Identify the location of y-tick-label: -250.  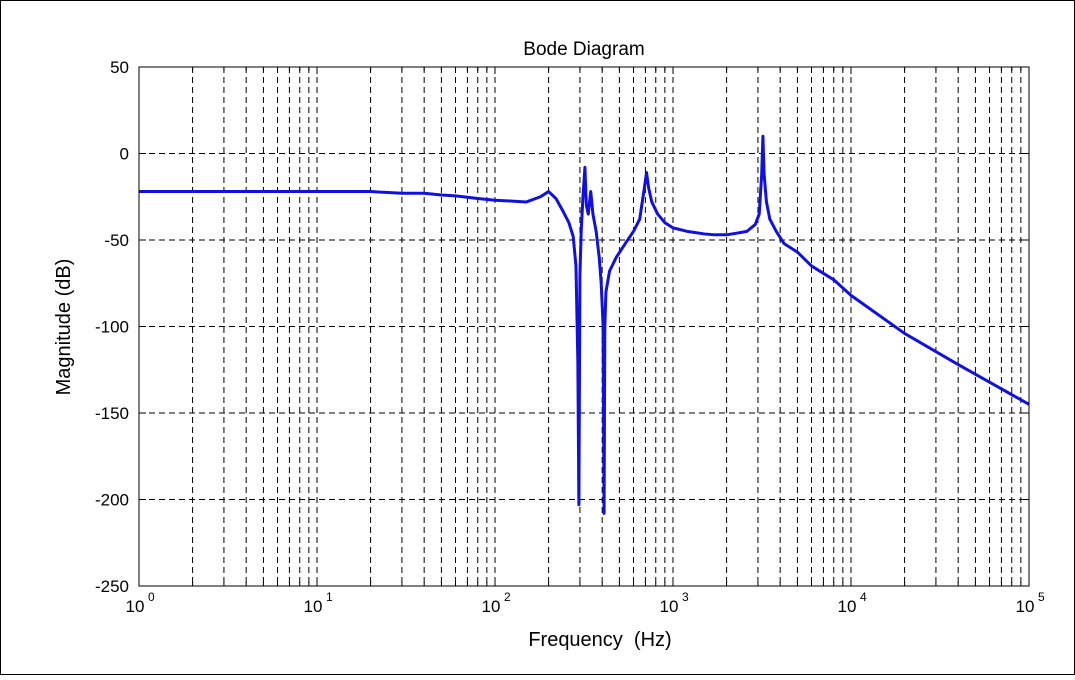
(112, 586).